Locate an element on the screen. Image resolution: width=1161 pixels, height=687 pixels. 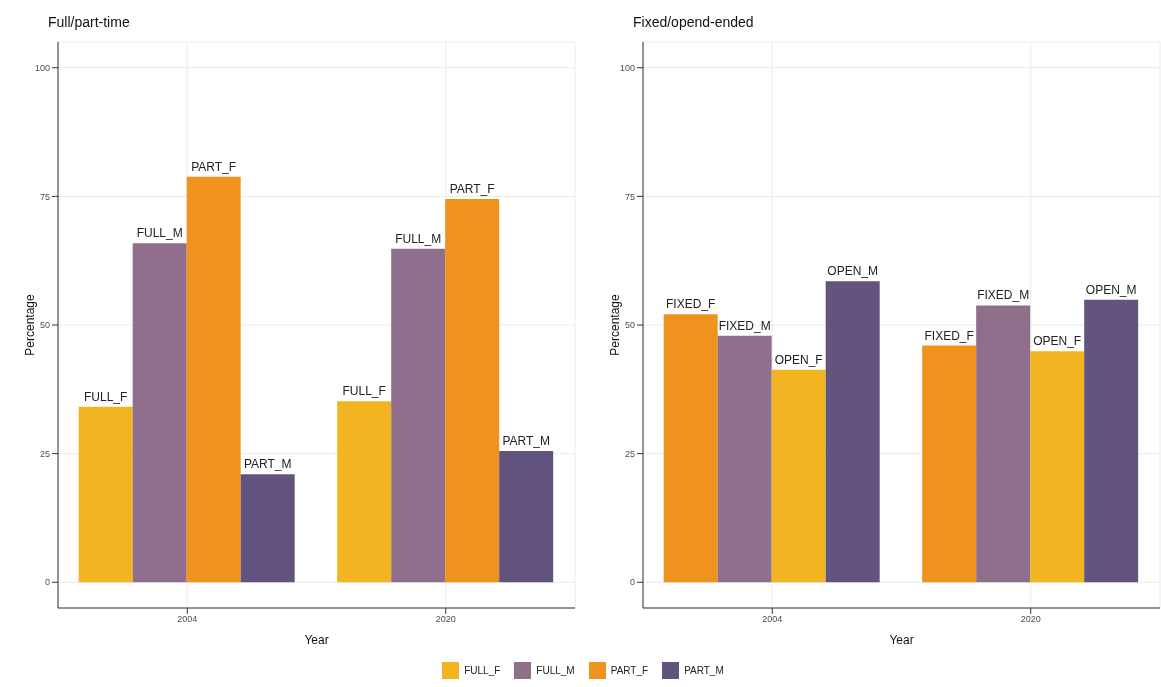
text: OPEN_M is located at coordinates (1111, 289).